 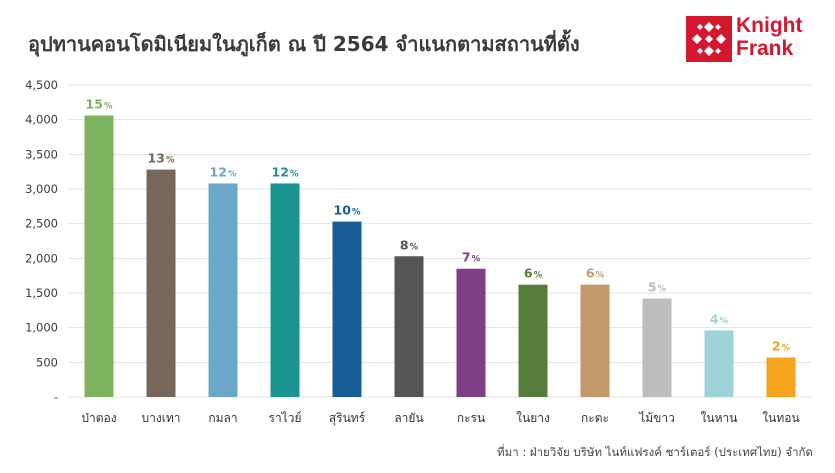 I want to click on knight-frank-logo: Knight Frank, so click(x=748, y=39).